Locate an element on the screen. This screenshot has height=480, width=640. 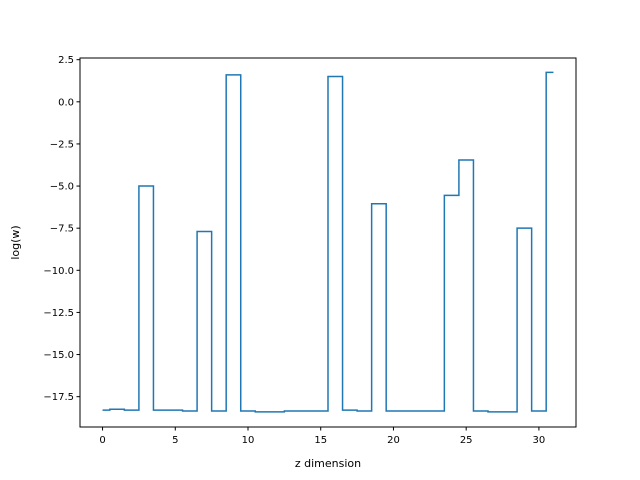
y-tick-label: 2.5 is located at coordinates (66, 60).